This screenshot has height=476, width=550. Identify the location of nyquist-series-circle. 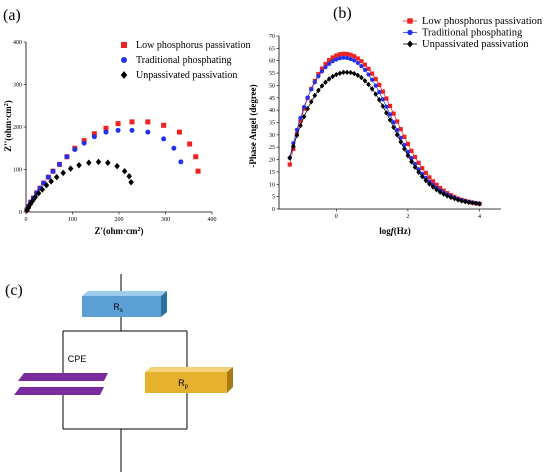
(104, 170).